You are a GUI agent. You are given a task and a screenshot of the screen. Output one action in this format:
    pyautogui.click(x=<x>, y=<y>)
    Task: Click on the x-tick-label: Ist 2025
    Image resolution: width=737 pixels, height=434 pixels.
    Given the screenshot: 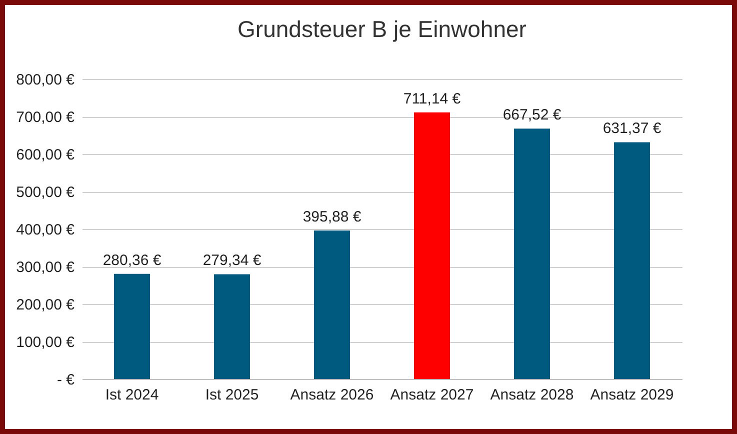 What is the action you would take?
    pyautogui.click(x=232, y=395)
    